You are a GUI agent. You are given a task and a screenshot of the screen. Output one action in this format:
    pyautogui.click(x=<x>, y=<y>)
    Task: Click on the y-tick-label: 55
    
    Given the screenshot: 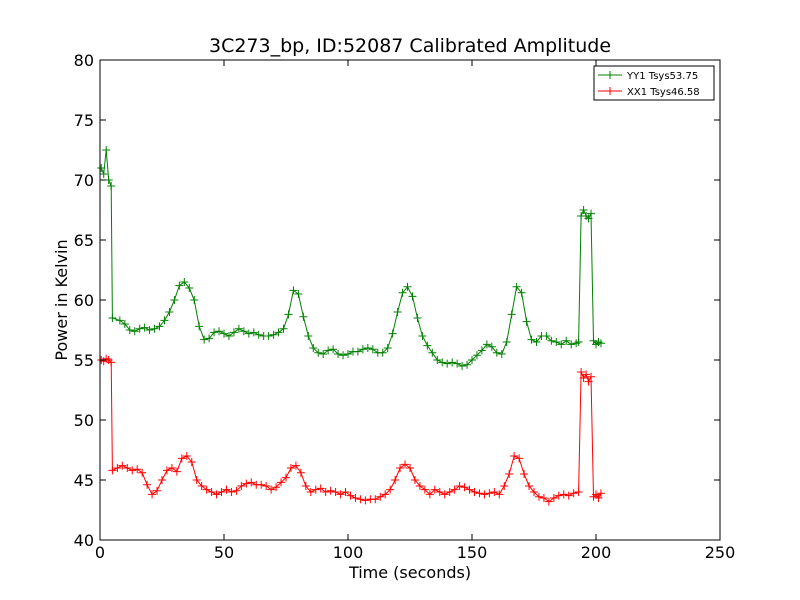 What is the action you would take?
    pyautogui.click(x=84, y=360)
    